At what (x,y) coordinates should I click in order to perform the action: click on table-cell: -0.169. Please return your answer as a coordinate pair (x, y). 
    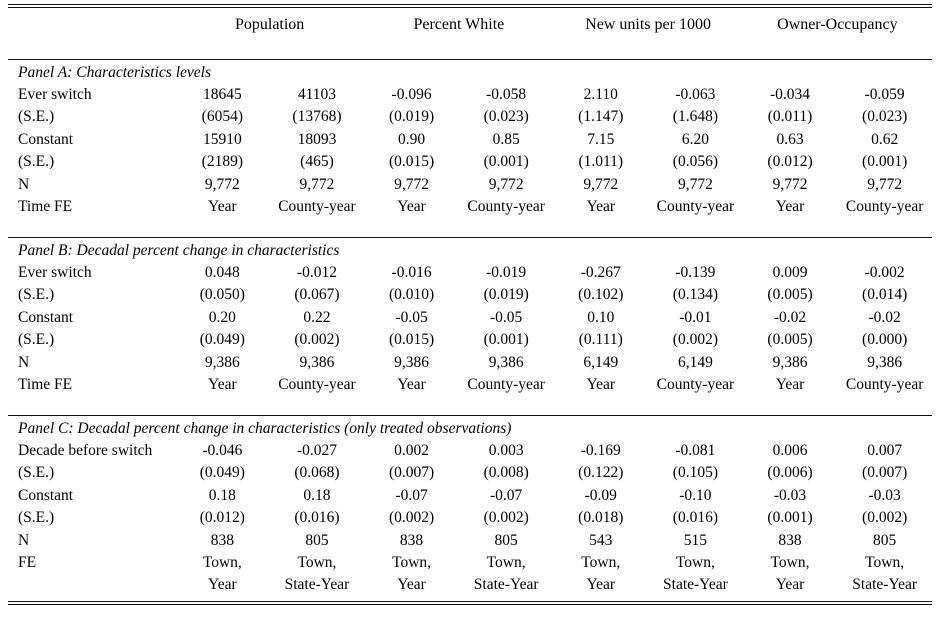
    Looking at the image, I should click on (600, 450).